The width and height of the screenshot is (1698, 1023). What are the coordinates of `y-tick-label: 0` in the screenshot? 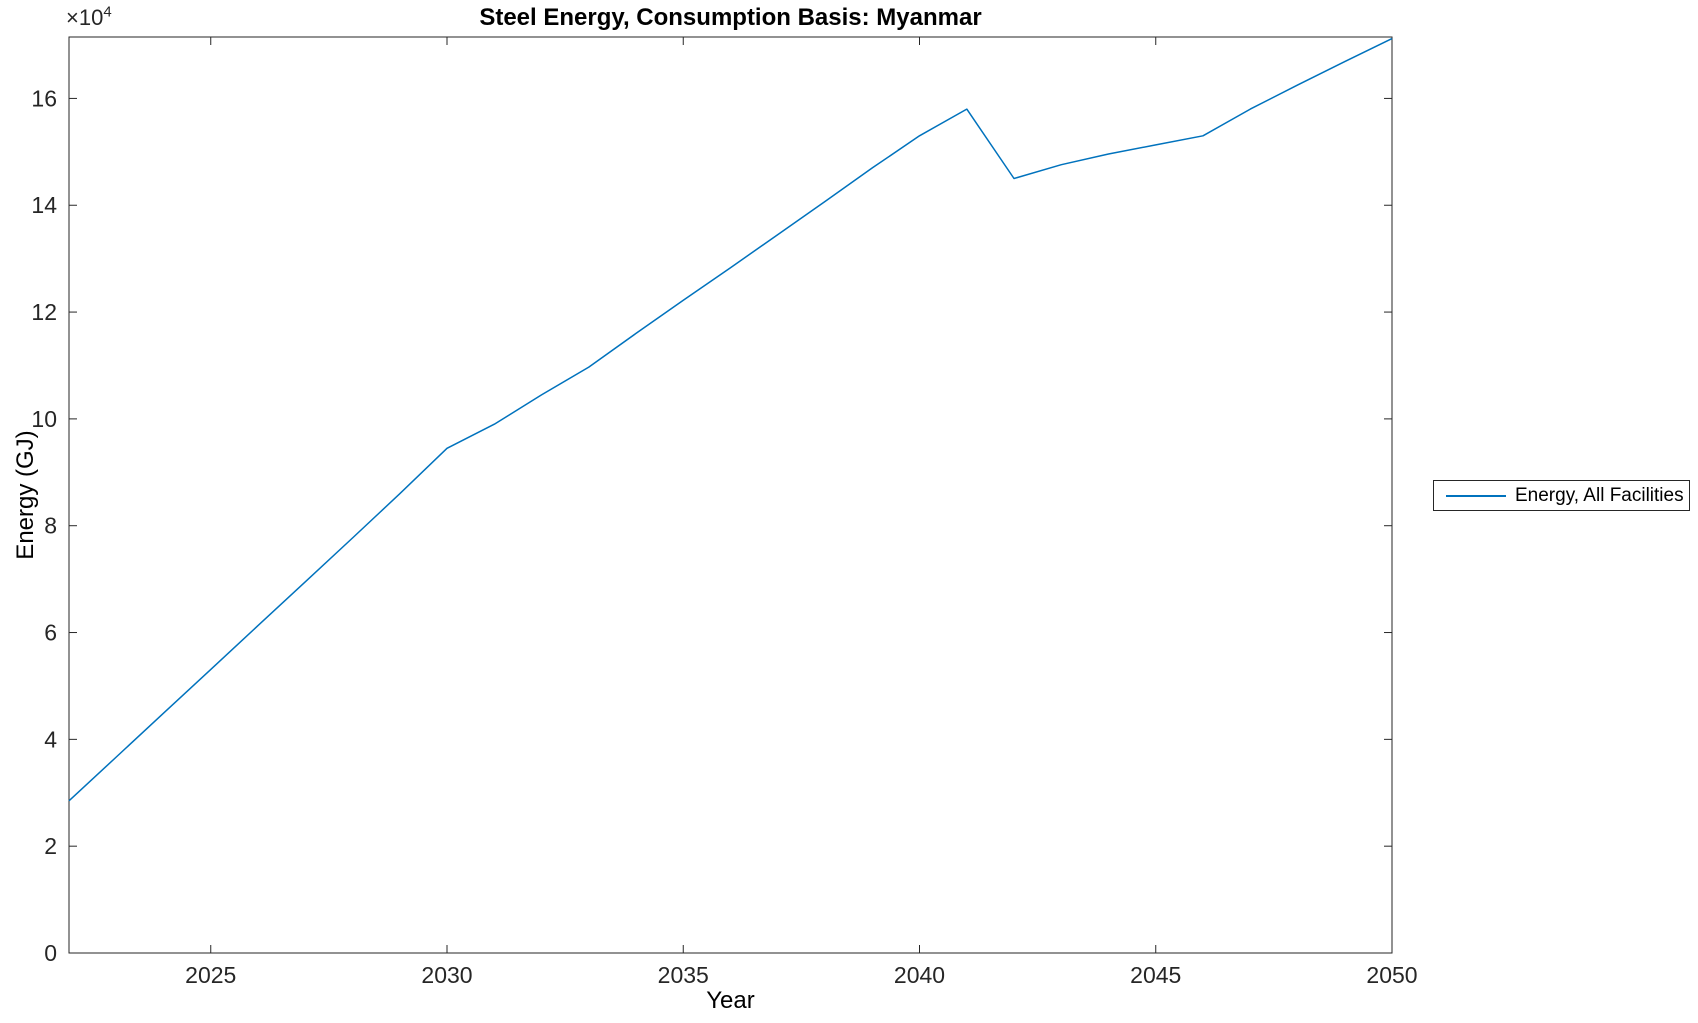 It's located at (50, 953).